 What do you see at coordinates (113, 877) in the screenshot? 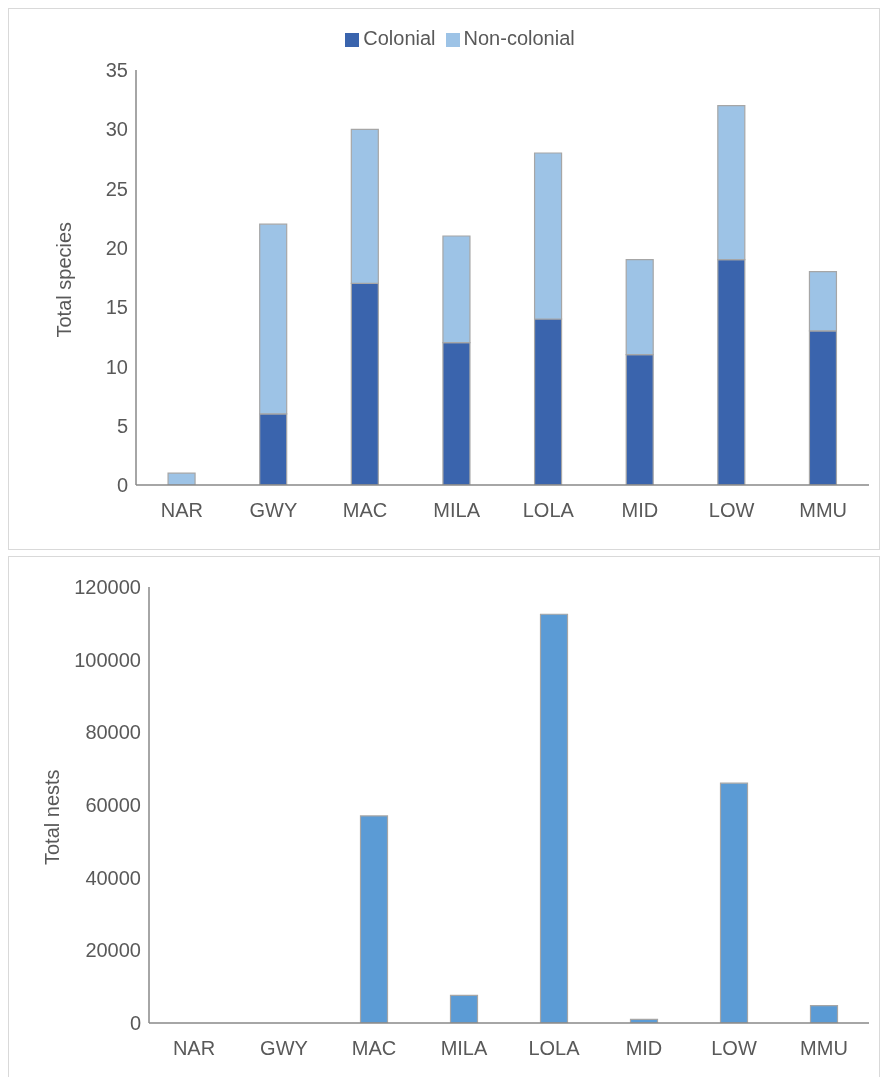
I see `y-tick-label: 40000` at bounding box center [113, 877].